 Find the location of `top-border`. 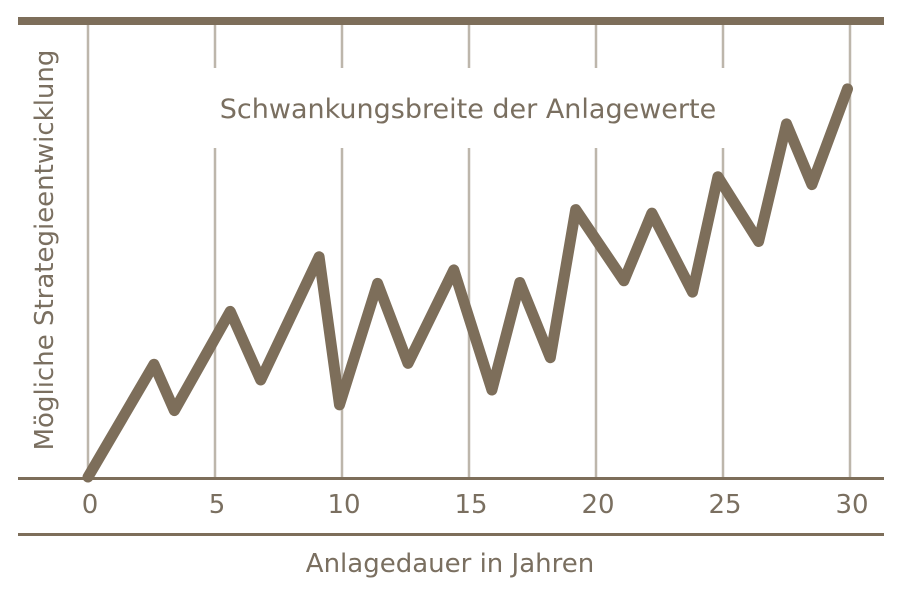

top-border is located at coordinates (451, 21).